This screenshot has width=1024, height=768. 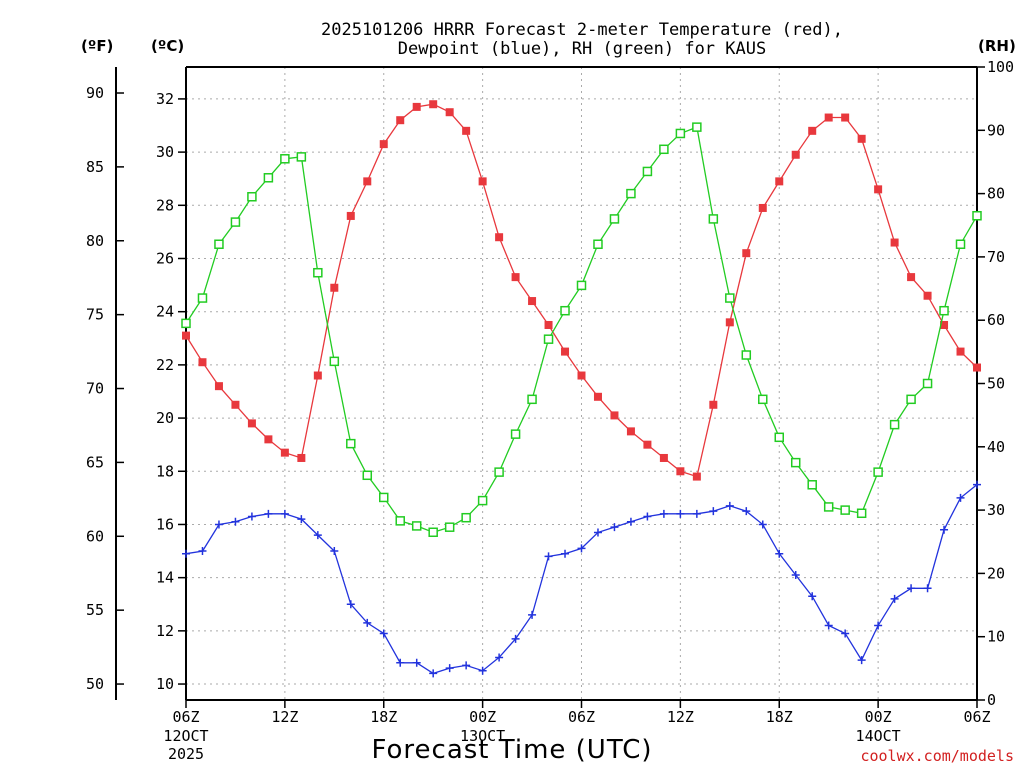 What do you see at coordinates (95, 536) in the screenshot?
I see `fahrenheit-tick-label: 60` at bounding box center [95, 536].